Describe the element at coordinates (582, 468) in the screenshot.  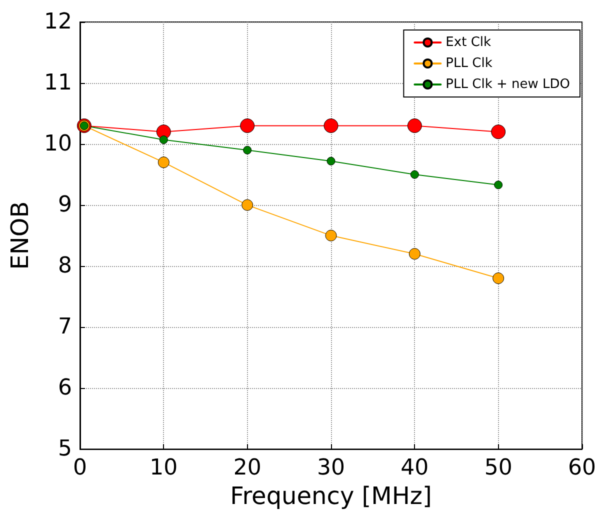
I see `x-tick-label: 60` at that location.